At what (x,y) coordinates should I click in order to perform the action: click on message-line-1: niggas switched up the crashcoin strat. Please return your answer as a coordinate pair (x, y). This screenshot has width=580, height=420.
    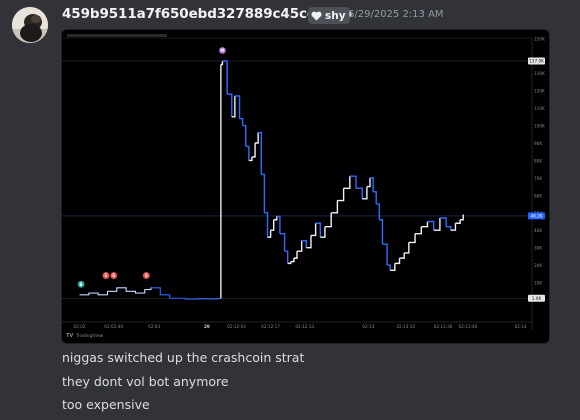
    Looking at the image, I should click on (183, 357).